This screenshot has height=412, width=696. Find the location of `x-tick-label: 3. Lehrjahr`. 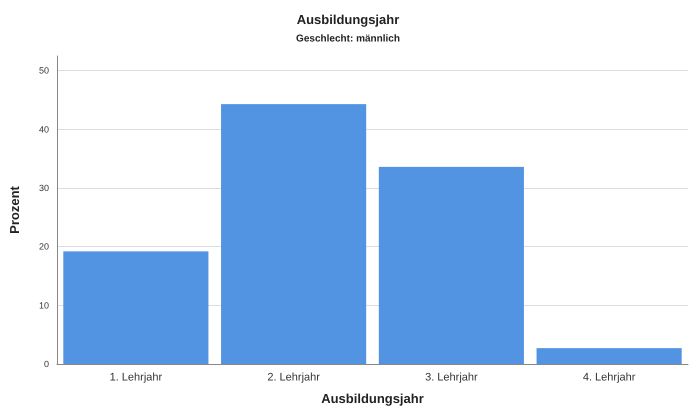

x-tick-label: 3. Lehrjahr is located at coordinates (451, 378).